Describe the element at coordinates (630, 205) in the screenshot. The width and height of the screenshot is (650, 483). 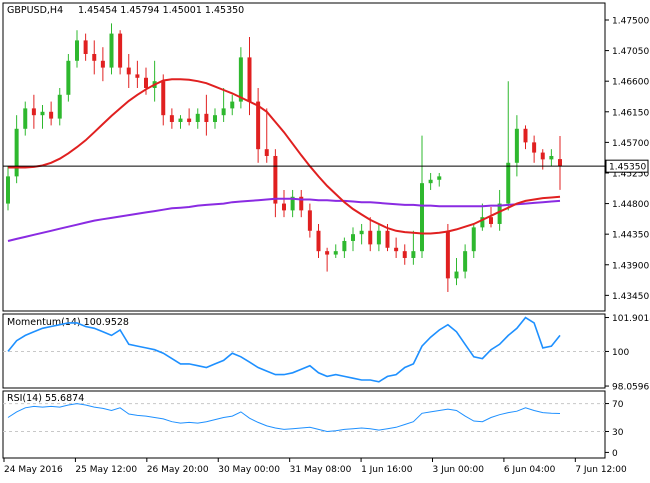
I see `price-tick-label: 1.44800` at that location.